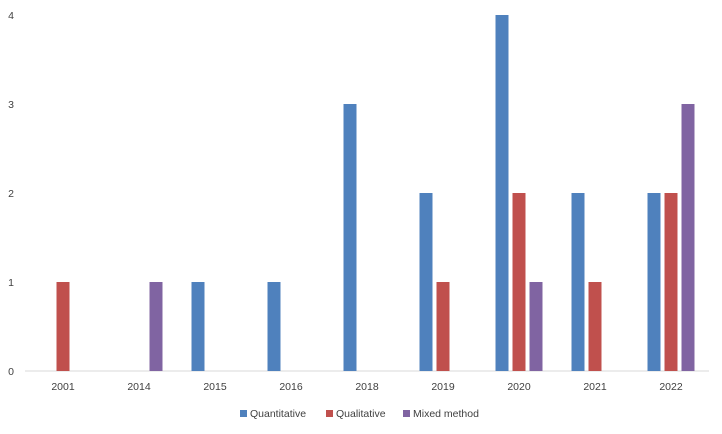  Describe the element at coordinates (291, 387) in the screenshot. I see `x-tick-label: 2016` at that location.